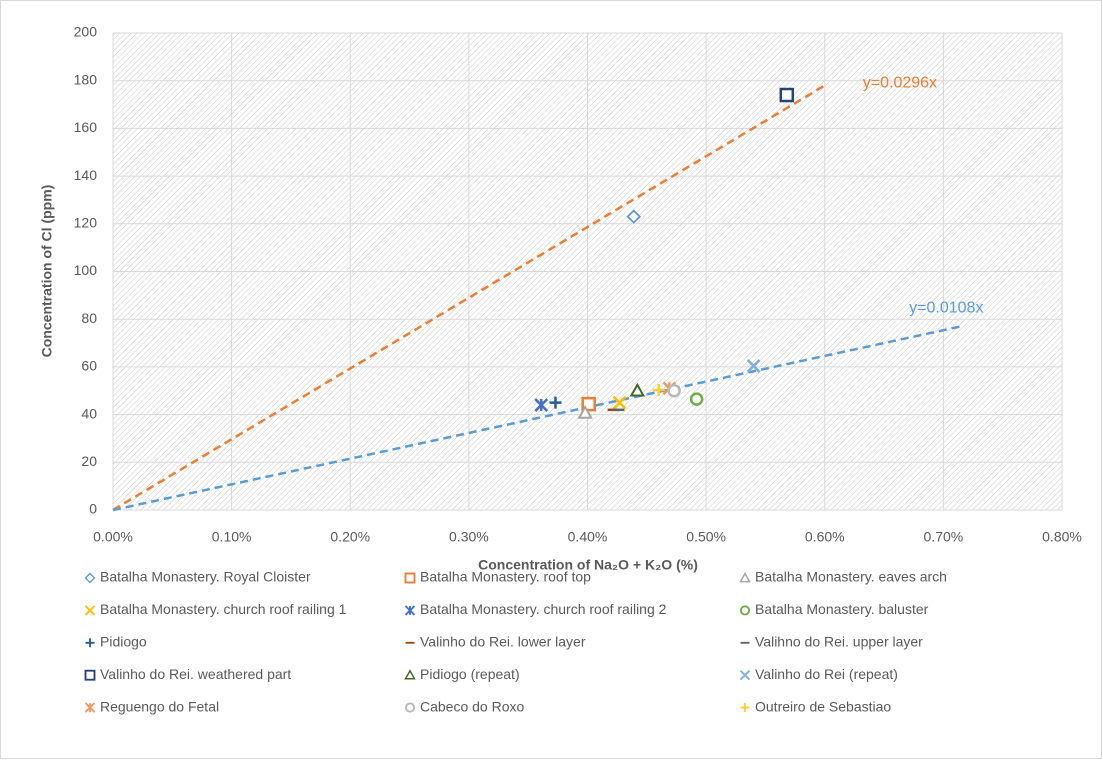 The width and height of the screenshot is (1103, 760). What do you see at coordinates (93, 509) in the screenshot?
I see `y-tick-label: 0` at bounding box center [93, 509].